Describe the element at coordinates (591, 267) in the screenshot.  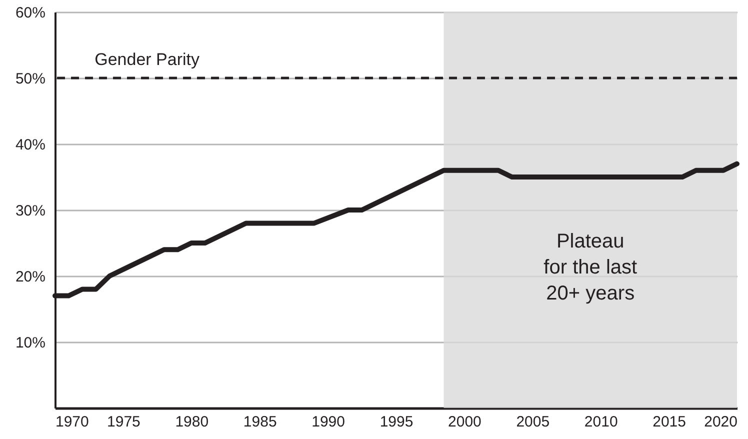
I see `band-label: Plateau for the last 20+ years` at that location.